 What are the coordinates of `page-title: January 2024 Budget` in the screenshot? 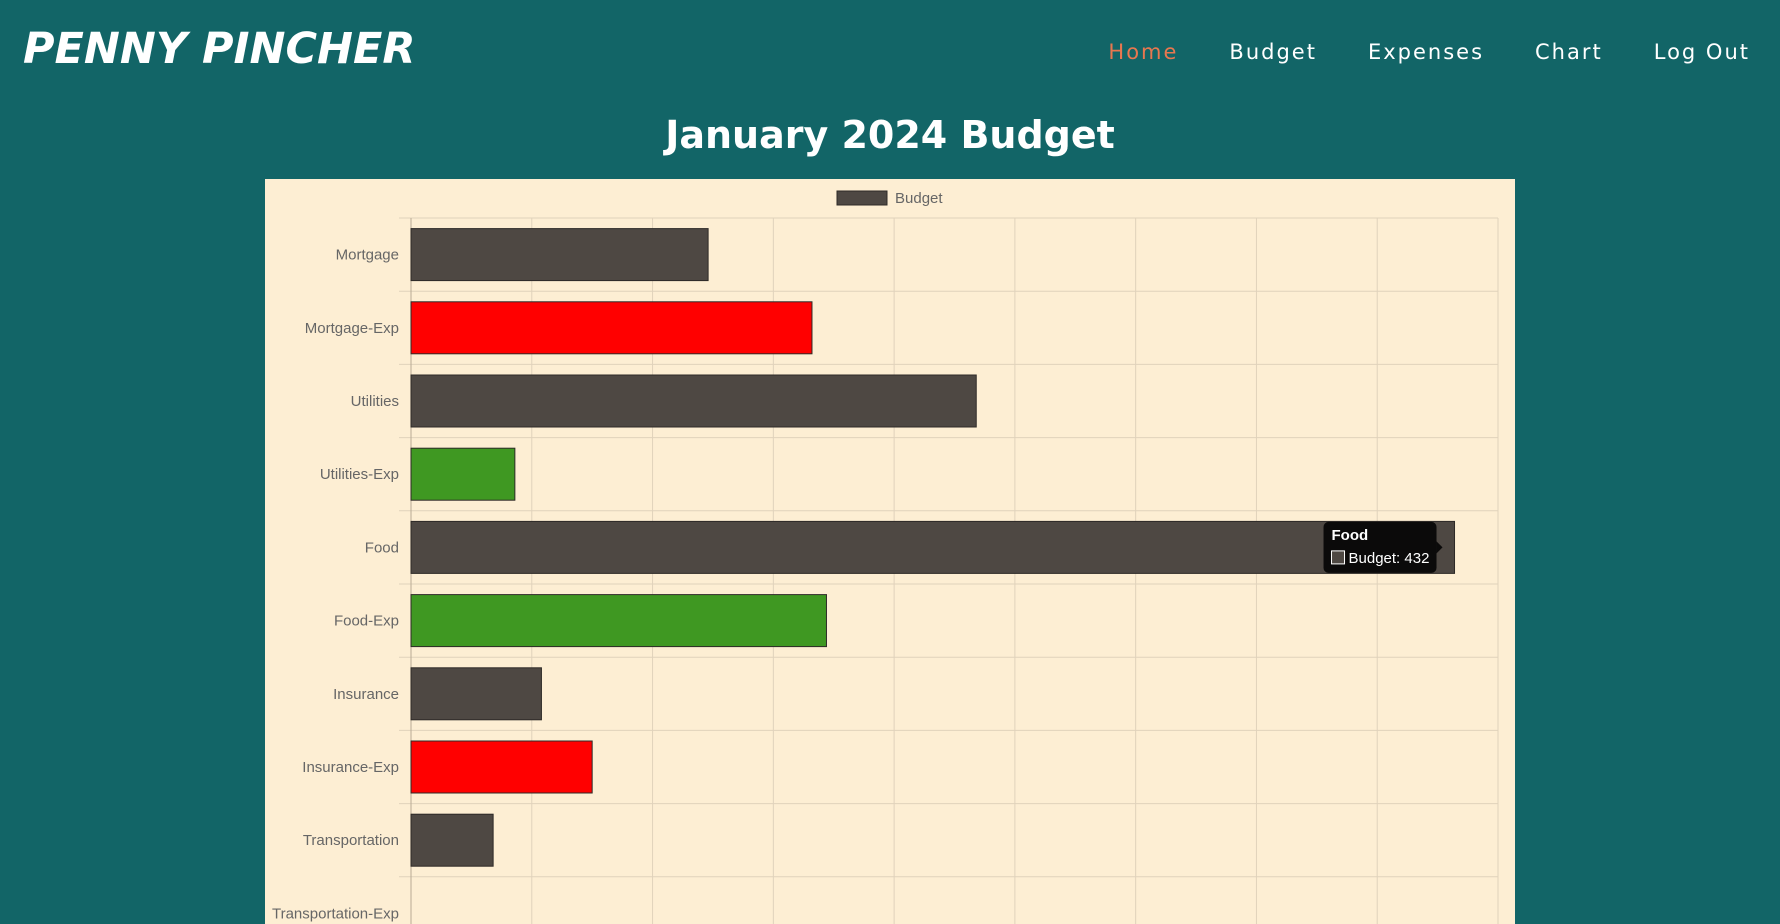 It's located at (890, 135).